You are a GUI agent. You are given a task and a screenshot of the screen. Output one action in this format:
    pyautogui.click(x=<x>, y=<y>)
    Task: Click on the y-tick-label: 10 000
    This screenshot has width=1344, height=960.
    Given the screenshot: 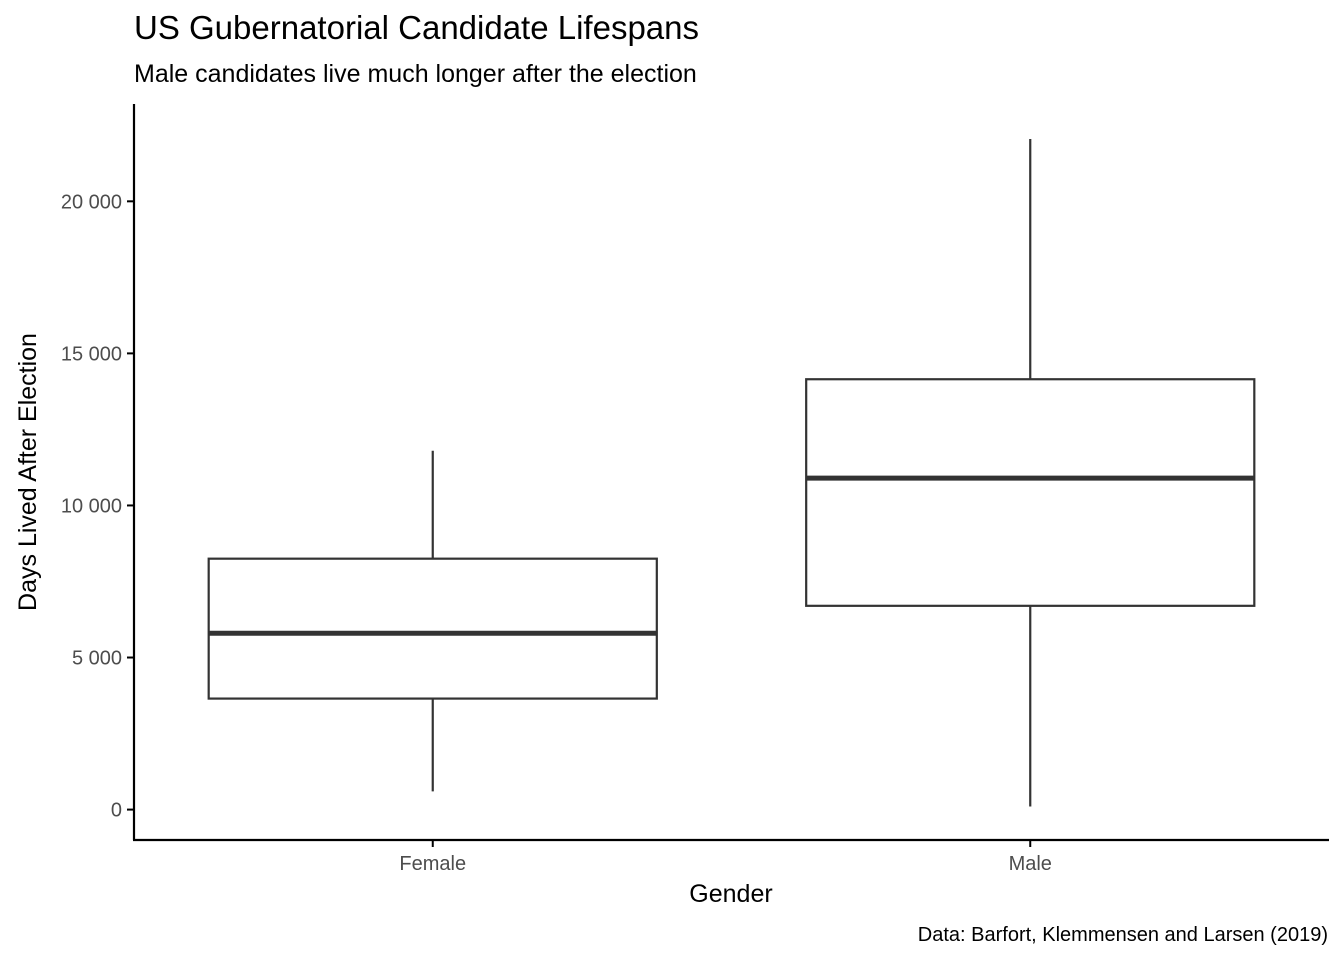 What is the action you would take?
    pyautogui.click(x=91, y=506)
    